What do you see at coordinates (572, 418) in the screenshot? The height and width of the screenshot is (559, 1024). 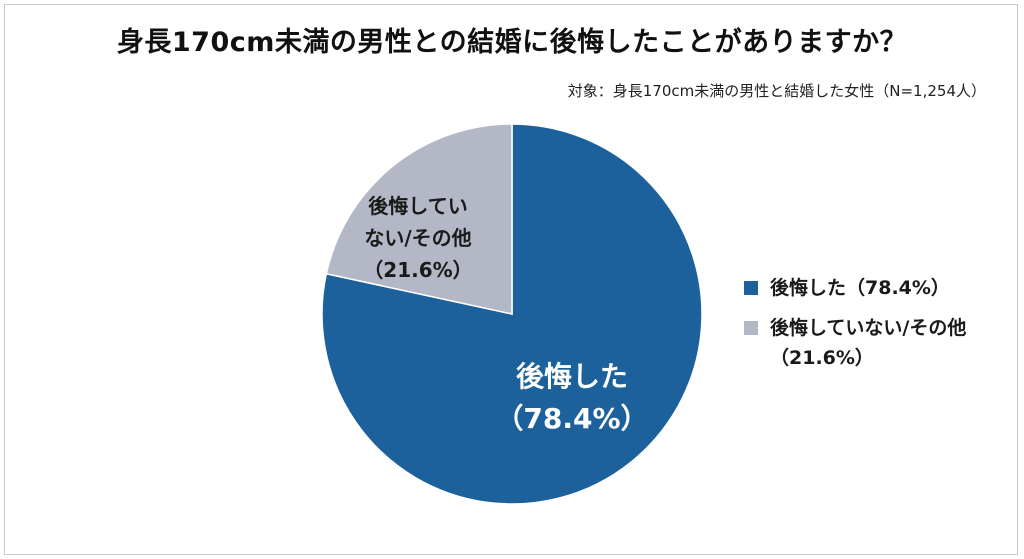 I see `slice-label-regretted-value: （78.4%）` at bounding box center [572, 418].